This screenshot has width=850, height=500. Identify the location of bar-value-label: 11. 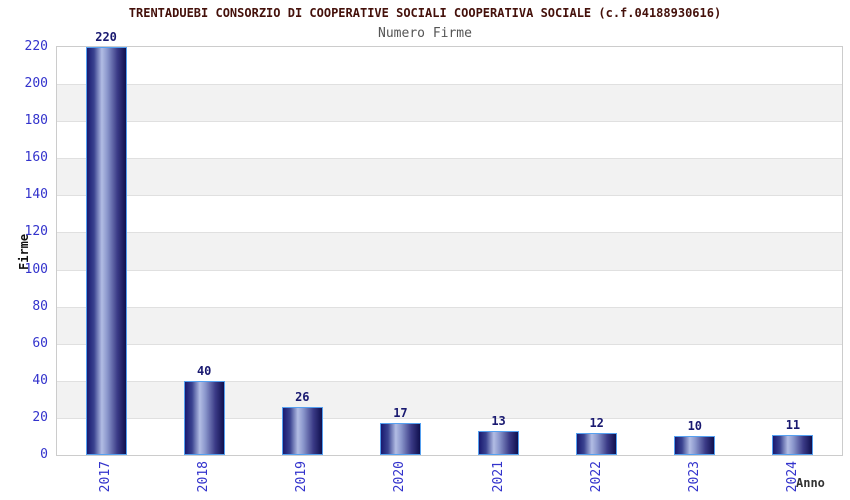
(793, 425).